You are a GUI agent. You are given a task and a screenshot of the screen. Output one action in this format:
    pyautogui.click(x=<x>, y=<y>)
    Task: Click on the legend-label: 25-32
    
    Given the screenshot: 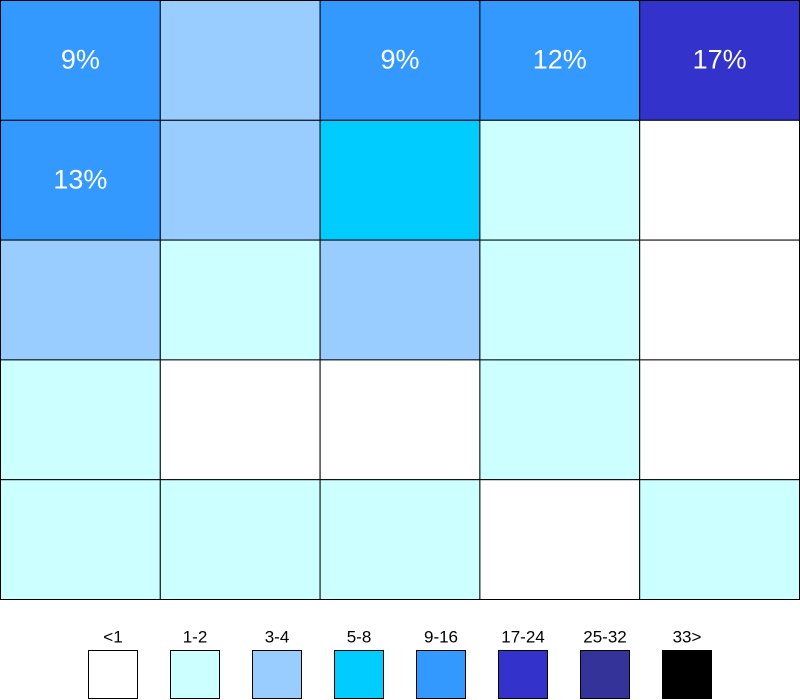 What is the action you would take?
    pyautogui.click(x=604, y=636)
    